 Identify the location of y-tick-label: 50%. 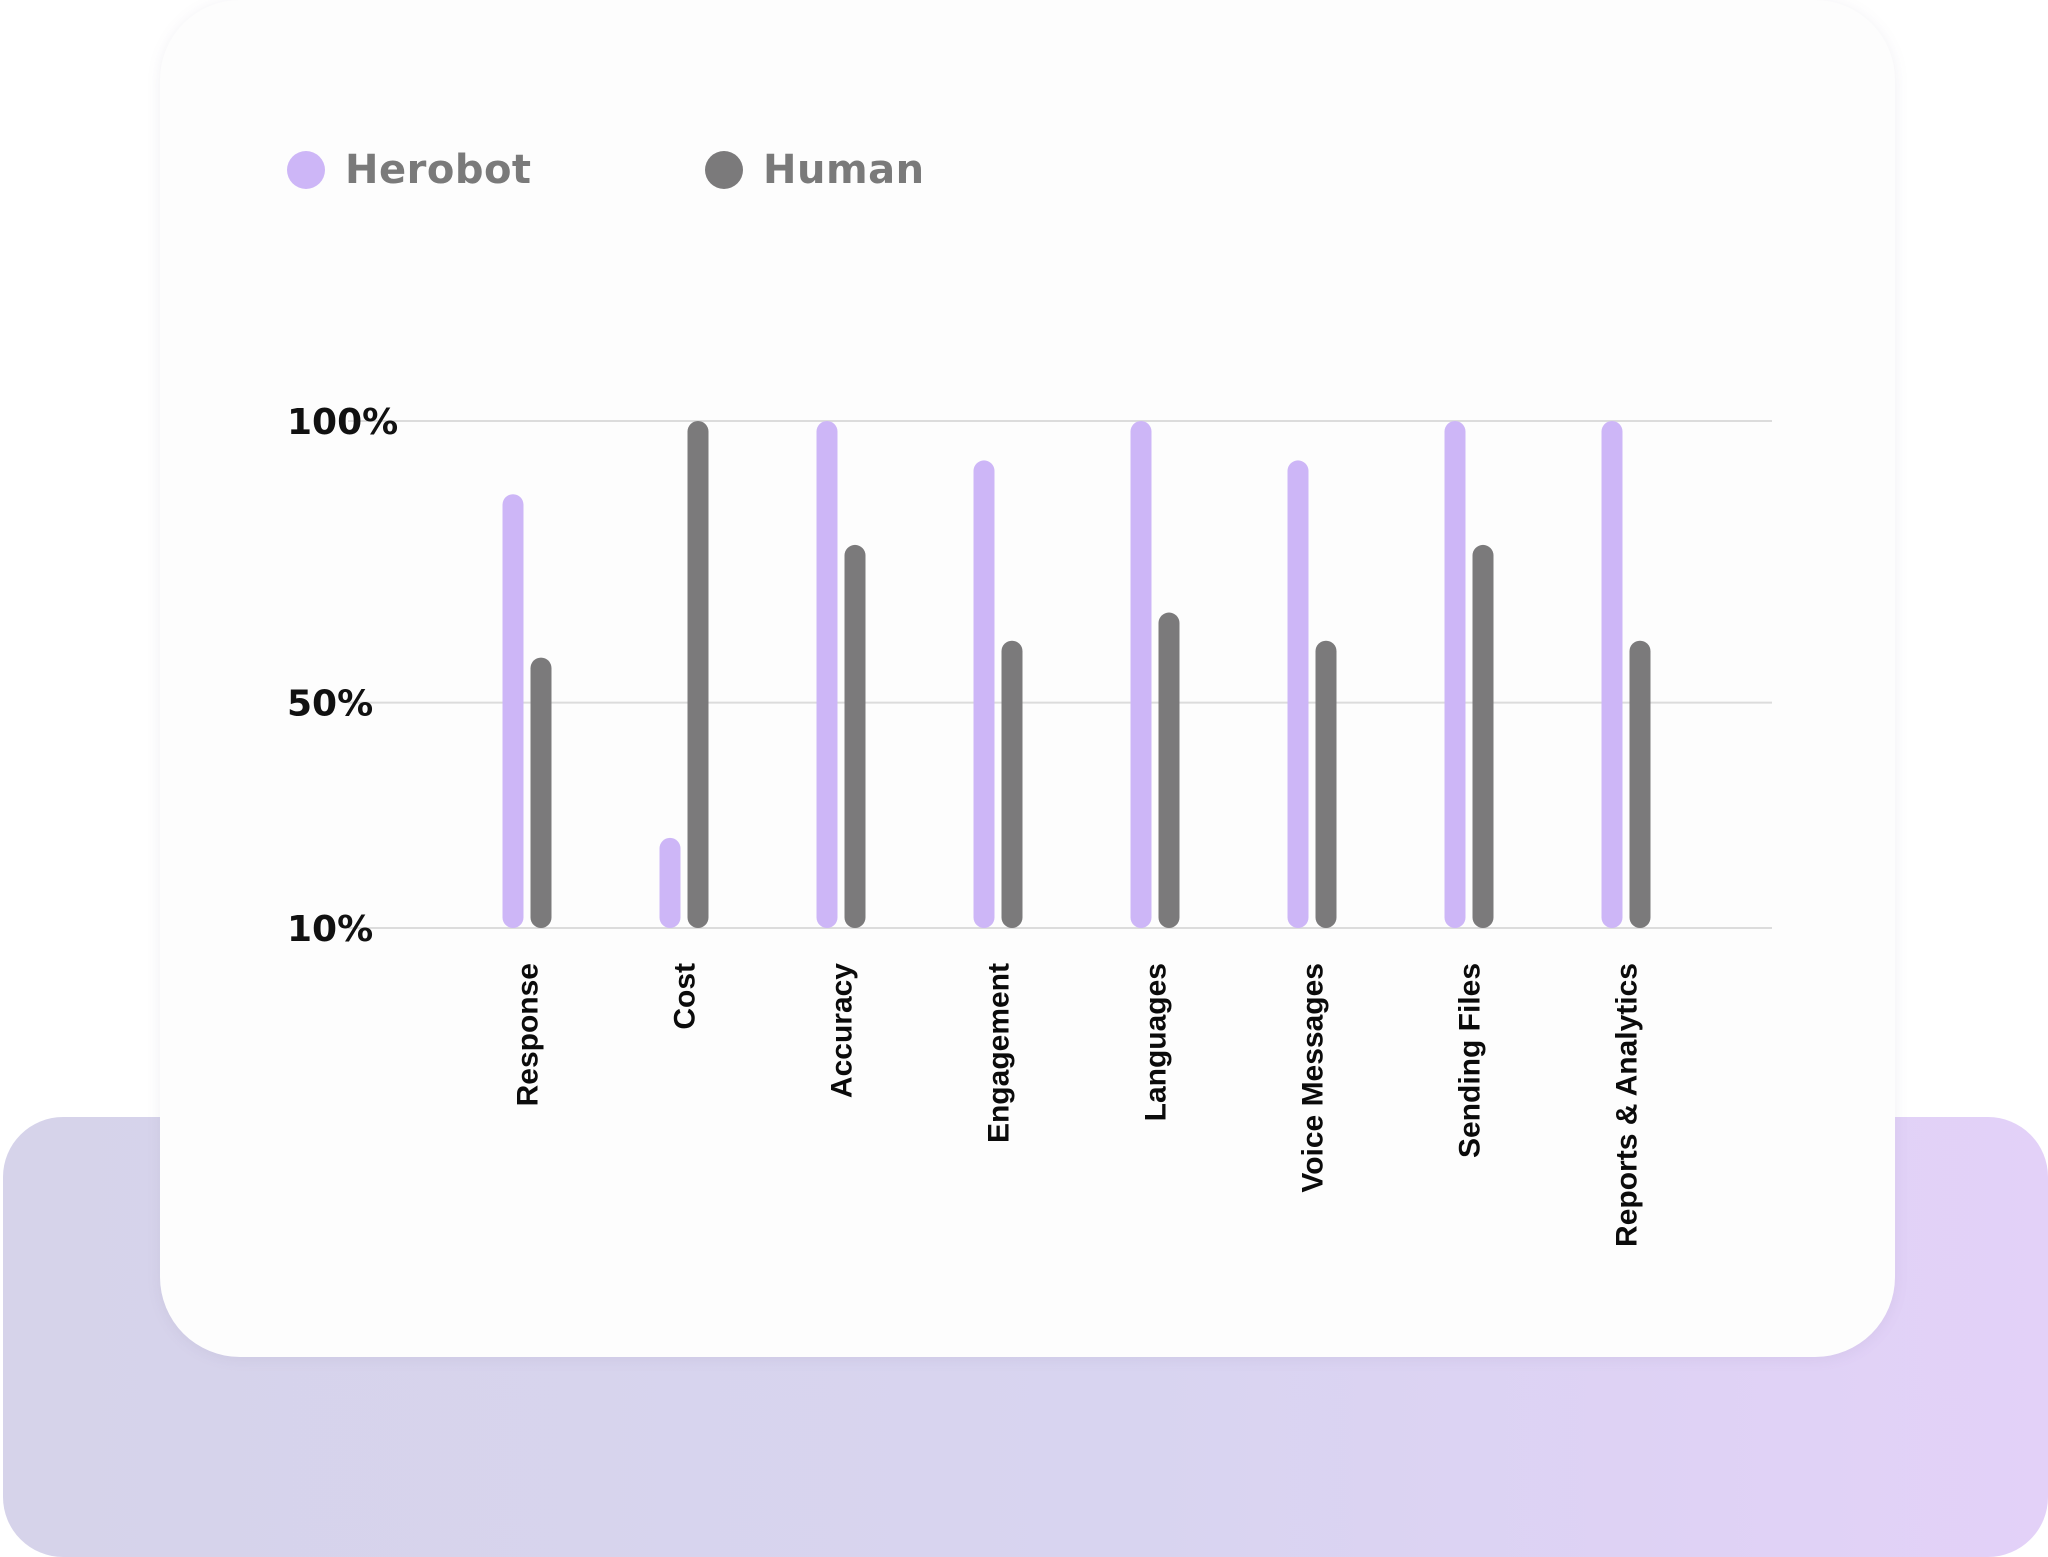
(330, 704).